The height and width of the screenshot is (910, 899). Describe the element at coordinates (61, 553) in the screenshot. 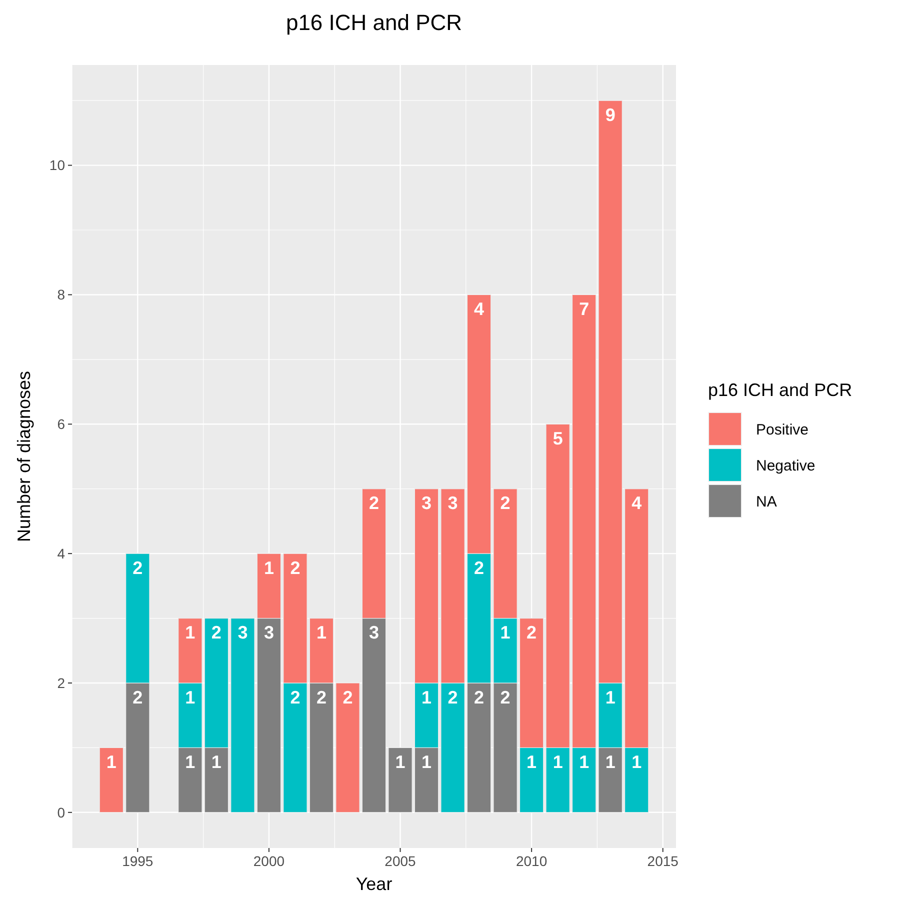

I see `y-tick-label: 4` at that location.